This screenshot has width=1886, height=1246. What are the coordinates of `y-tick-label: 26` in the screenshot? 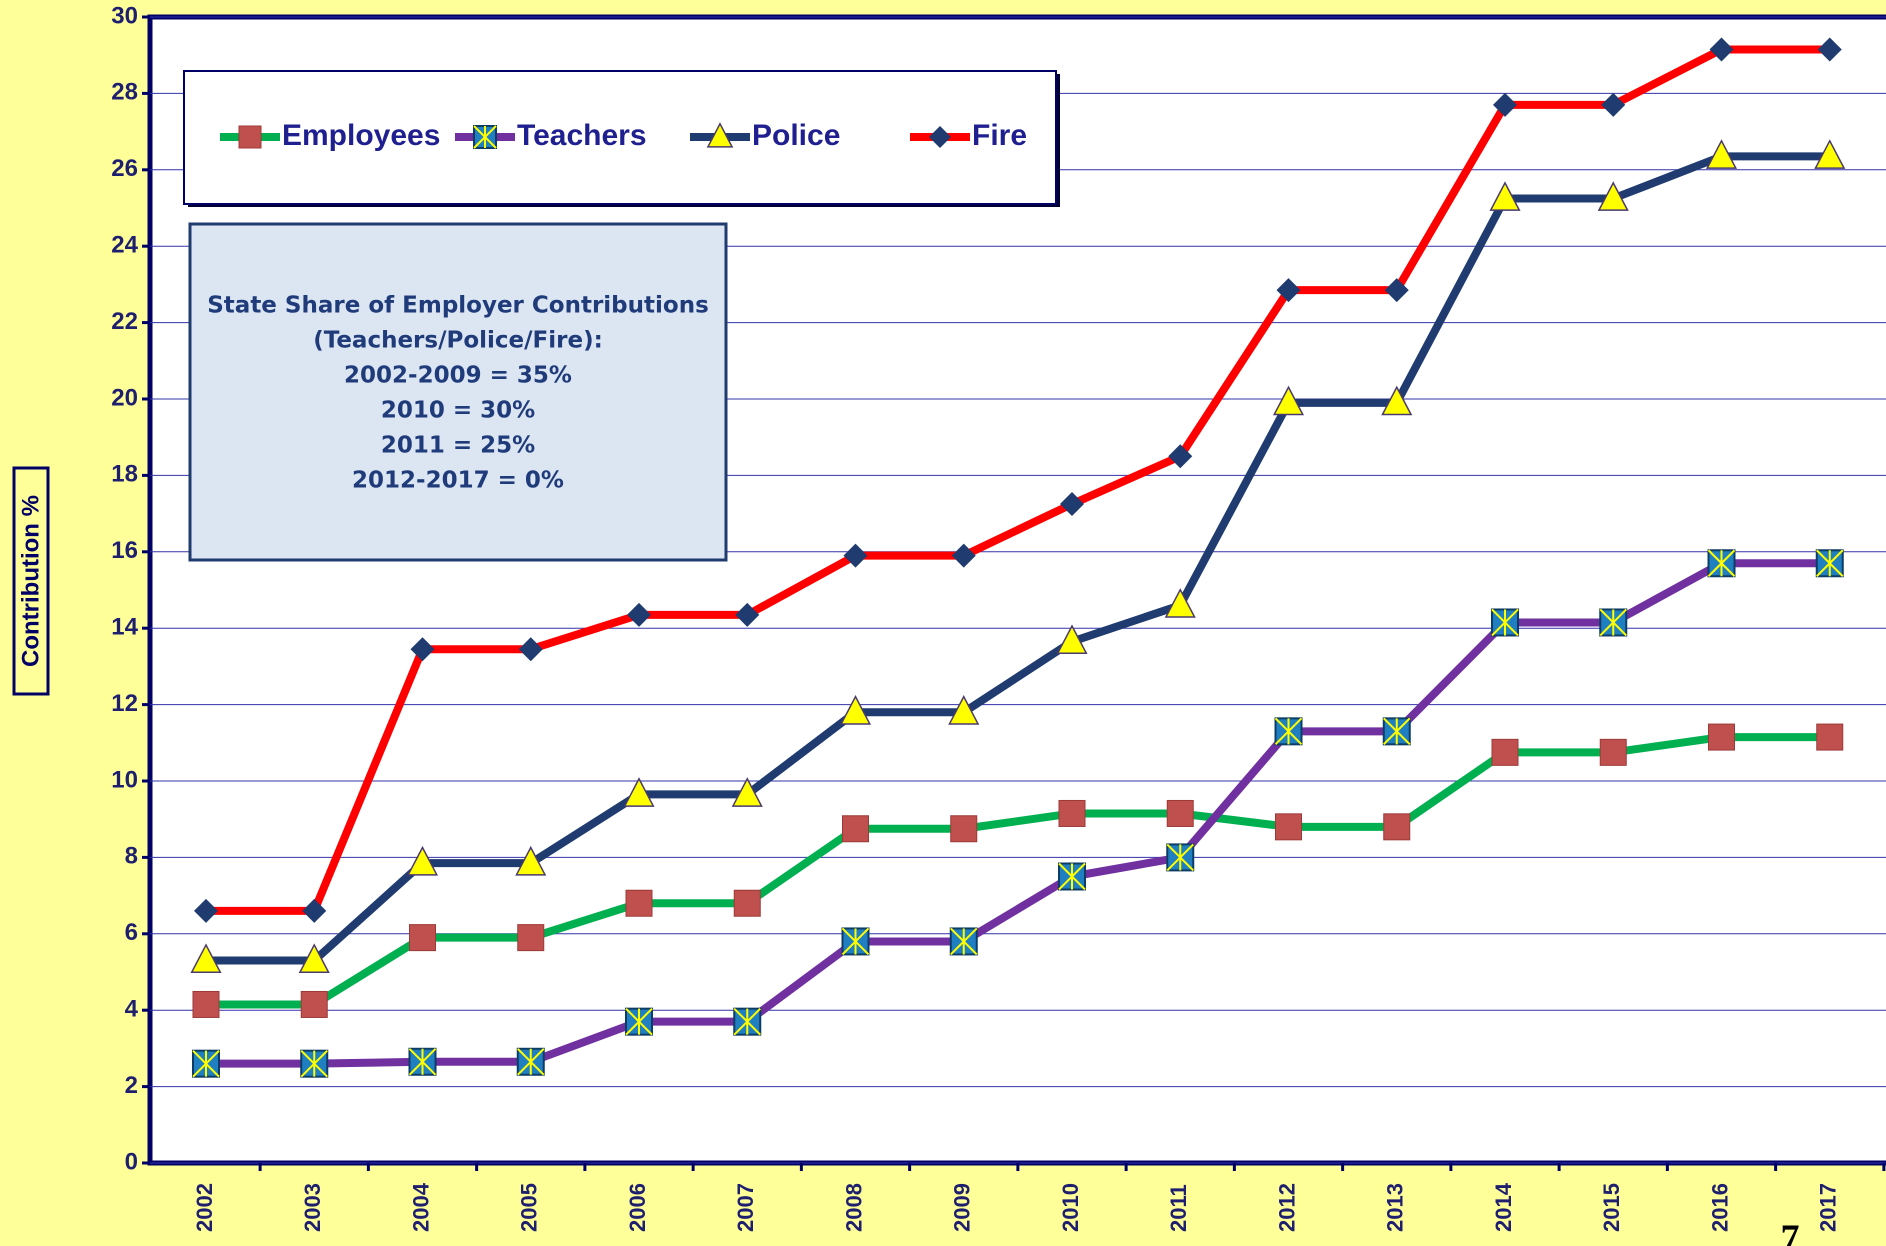 It's located at (124, 168).